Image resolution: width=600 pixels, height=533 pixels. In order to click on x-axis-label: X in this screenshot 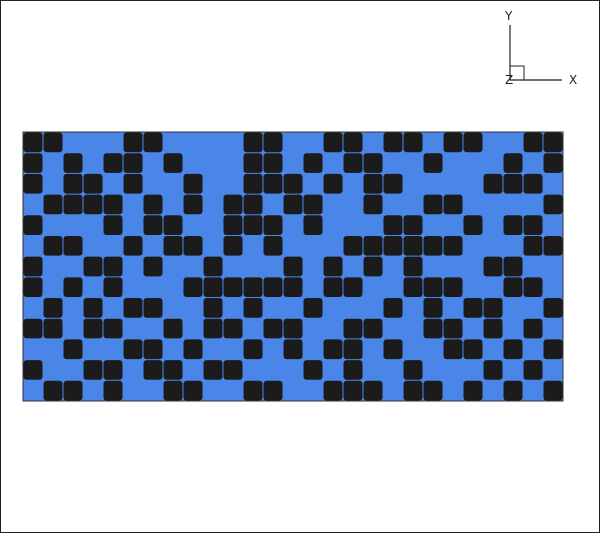, I will do `click(573, 80)`.